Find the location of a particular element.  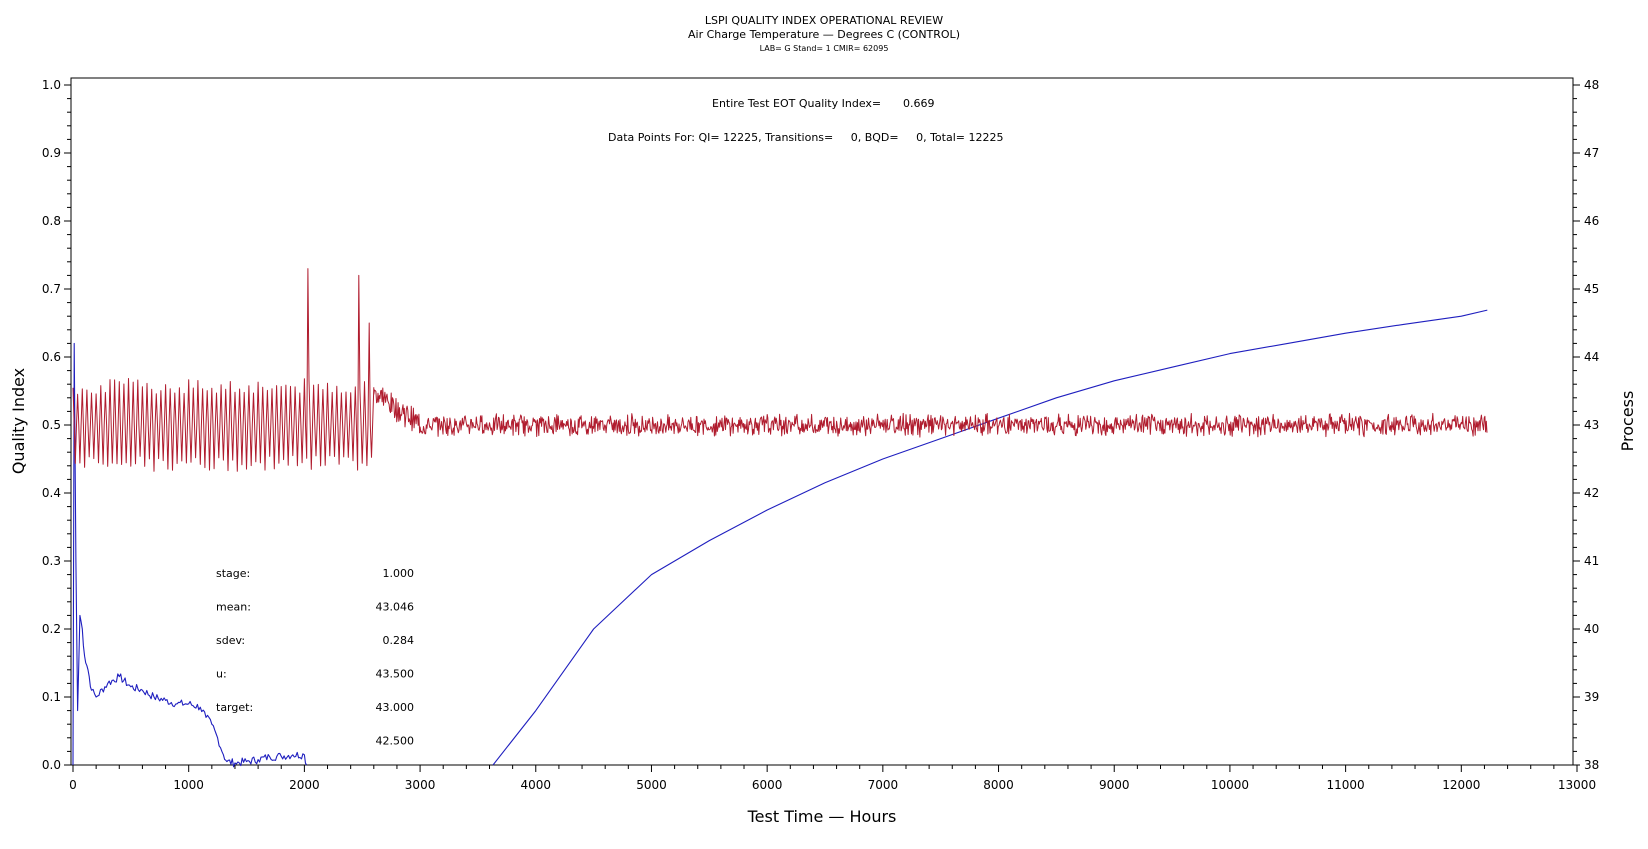

y-left-tick-label: 0.1 is located at coordinates (51, 697).